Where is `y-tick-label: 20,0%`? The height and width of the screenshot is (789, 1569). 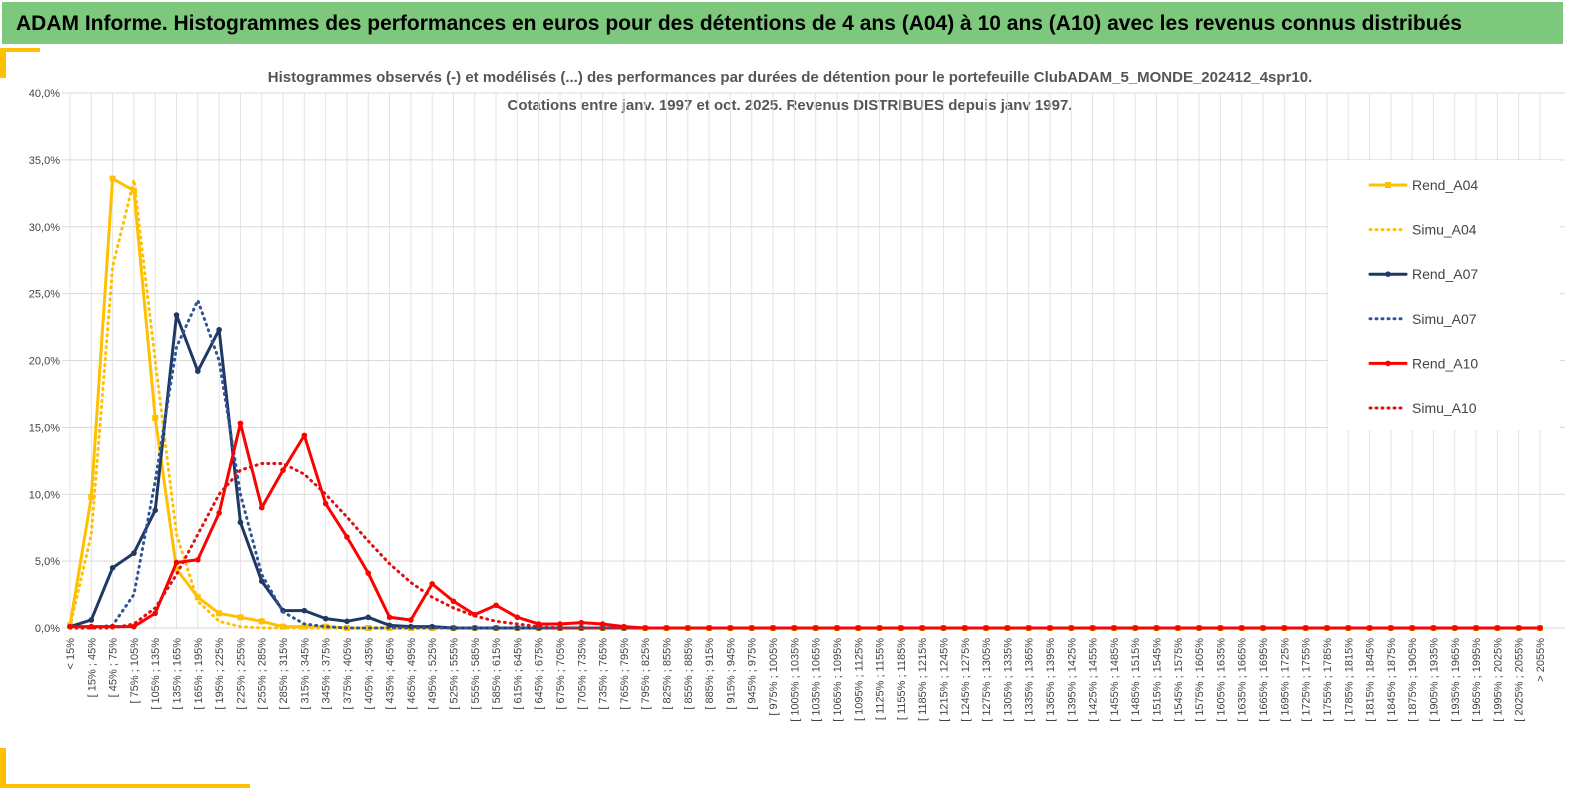
y-tick-label: 20,0% is located at coordinates (44, 362).